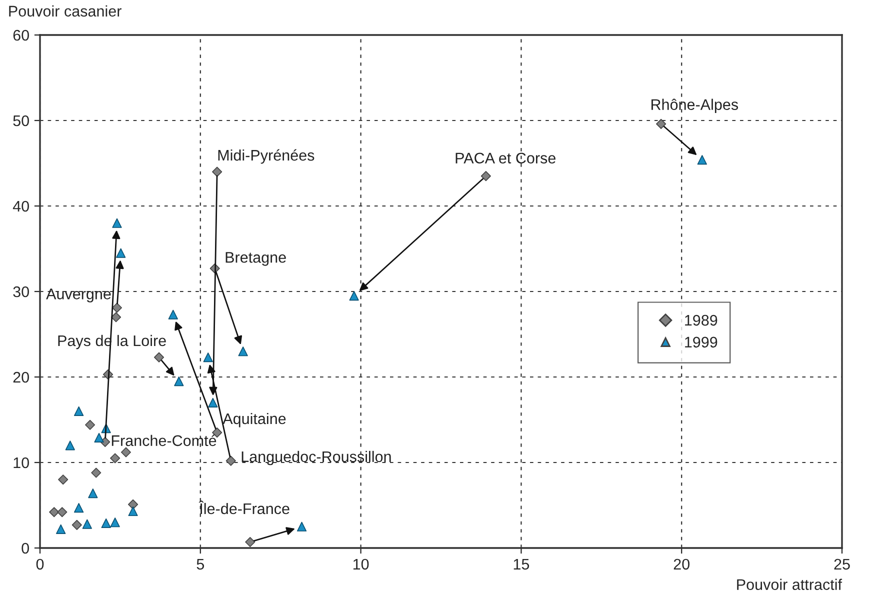 The height and width of the screenshot is (596, 870). Describe the element at coordinates (65, 11) in the screenshot. I see `y-axis-title: Pouvoir casanier` at that location.